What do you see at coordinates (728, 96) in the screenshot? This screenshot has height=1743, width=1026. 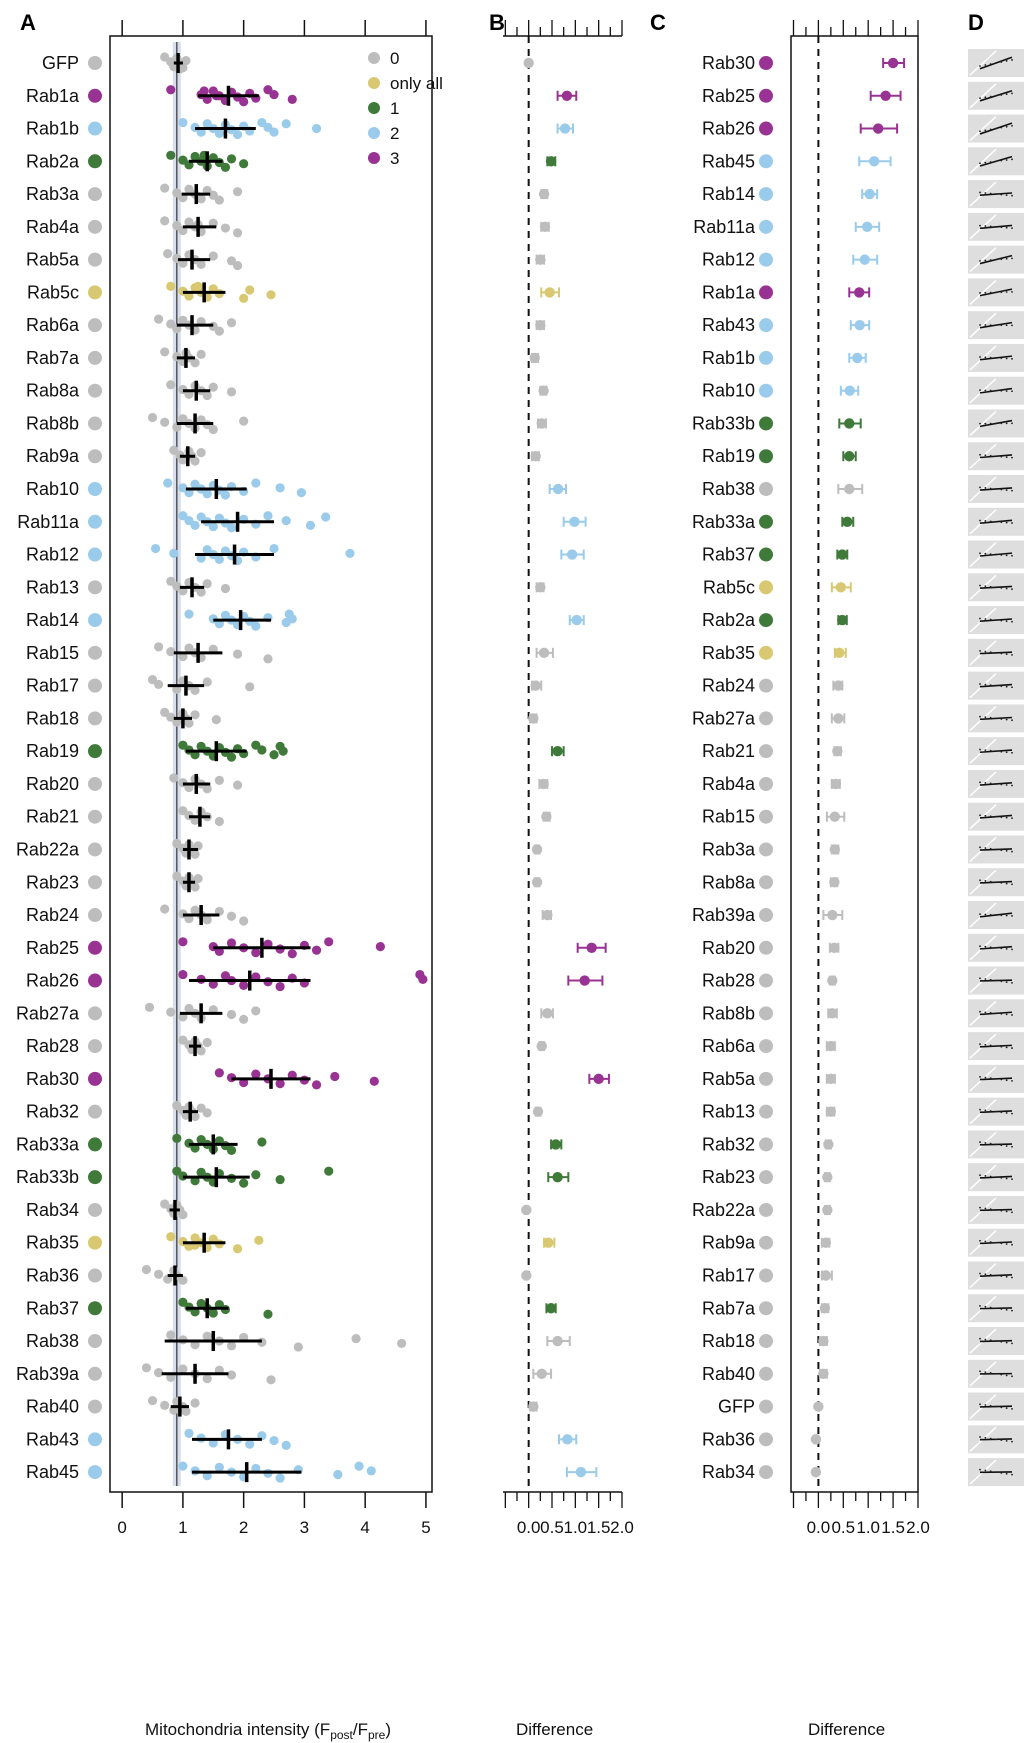 I see `panel-c-row-label-rab25: Rab25` at bounding box center [728, 96].